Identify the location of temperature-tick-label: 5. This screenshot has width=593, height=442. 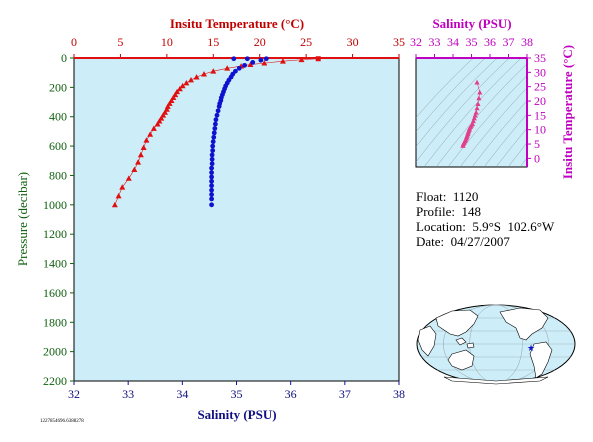
(120, 42).